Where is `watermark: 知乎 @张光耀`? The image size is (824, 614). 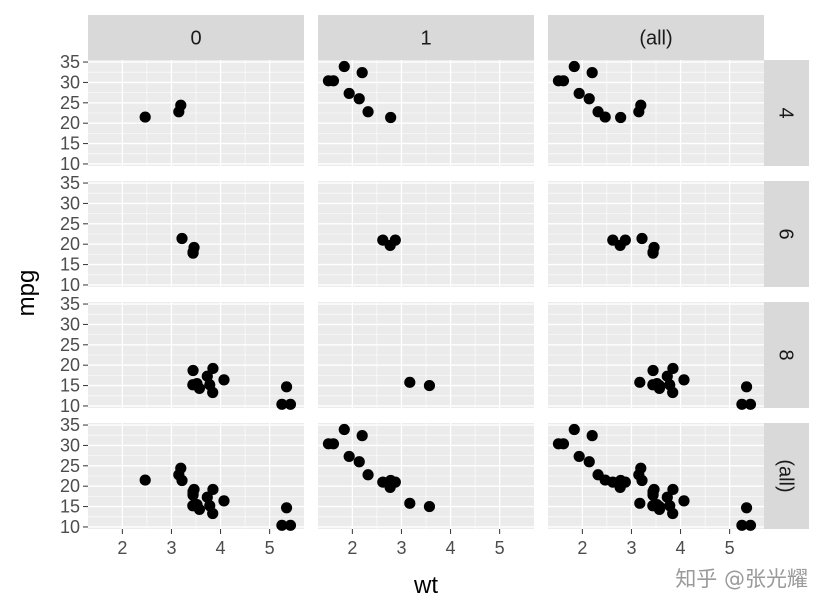
watermark: 知乎 @张光耀 is located at coordinates (741, 579).